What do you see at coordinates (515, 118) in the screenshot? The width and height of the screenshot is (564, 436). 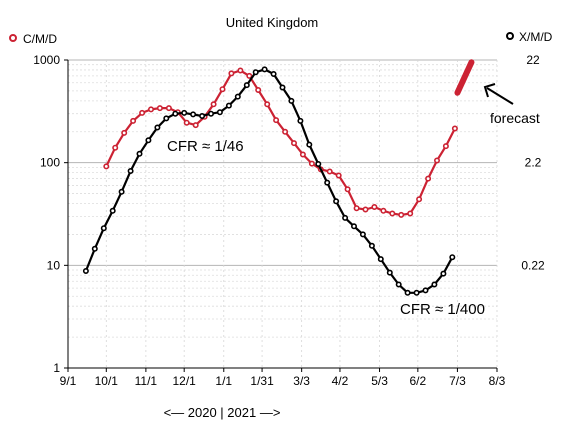 I see `annotation-forecast: forecast` at bounding box center [515, 118].